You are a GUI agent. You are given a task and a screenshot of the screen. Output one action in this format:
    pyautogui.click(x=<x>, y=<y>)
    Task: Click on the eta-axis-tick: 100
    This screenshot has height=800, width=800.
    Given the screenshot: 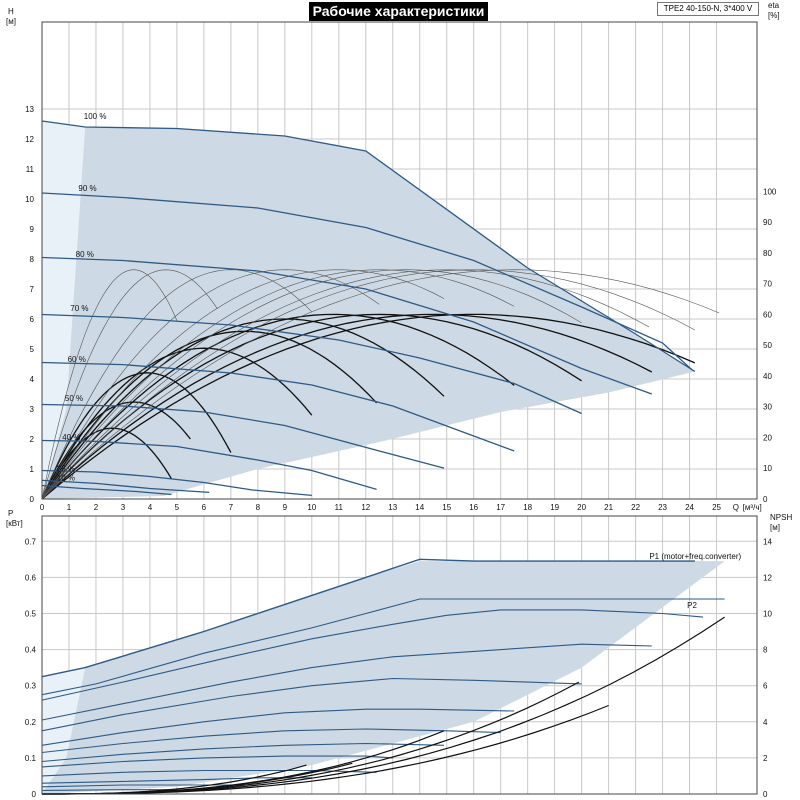 What is the action you would take?
    pyautogui.click(x=770, y=191)
    